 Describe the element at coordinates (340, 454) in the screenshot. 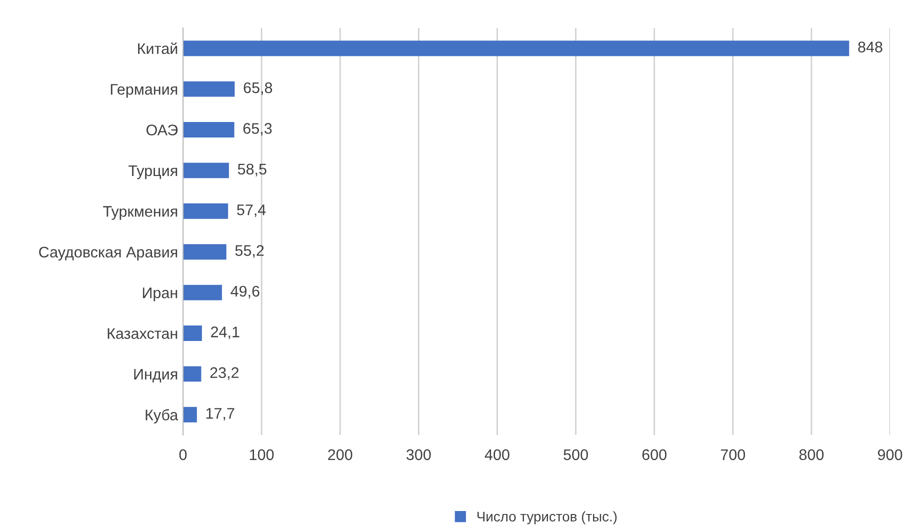

I see `x-tick-label: 200` at that location.